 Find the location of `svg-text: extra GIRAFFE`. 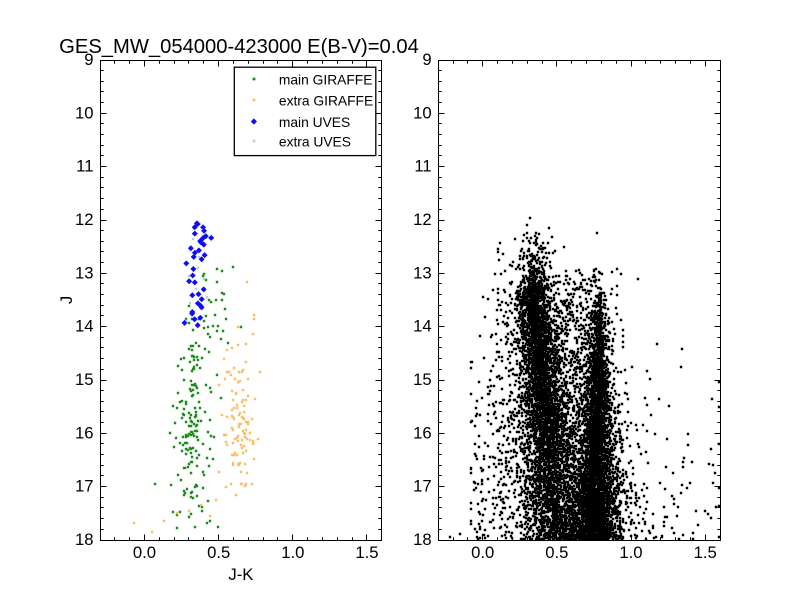

svg-text: extra GIRAFFE is located at coordinates (326, 100).